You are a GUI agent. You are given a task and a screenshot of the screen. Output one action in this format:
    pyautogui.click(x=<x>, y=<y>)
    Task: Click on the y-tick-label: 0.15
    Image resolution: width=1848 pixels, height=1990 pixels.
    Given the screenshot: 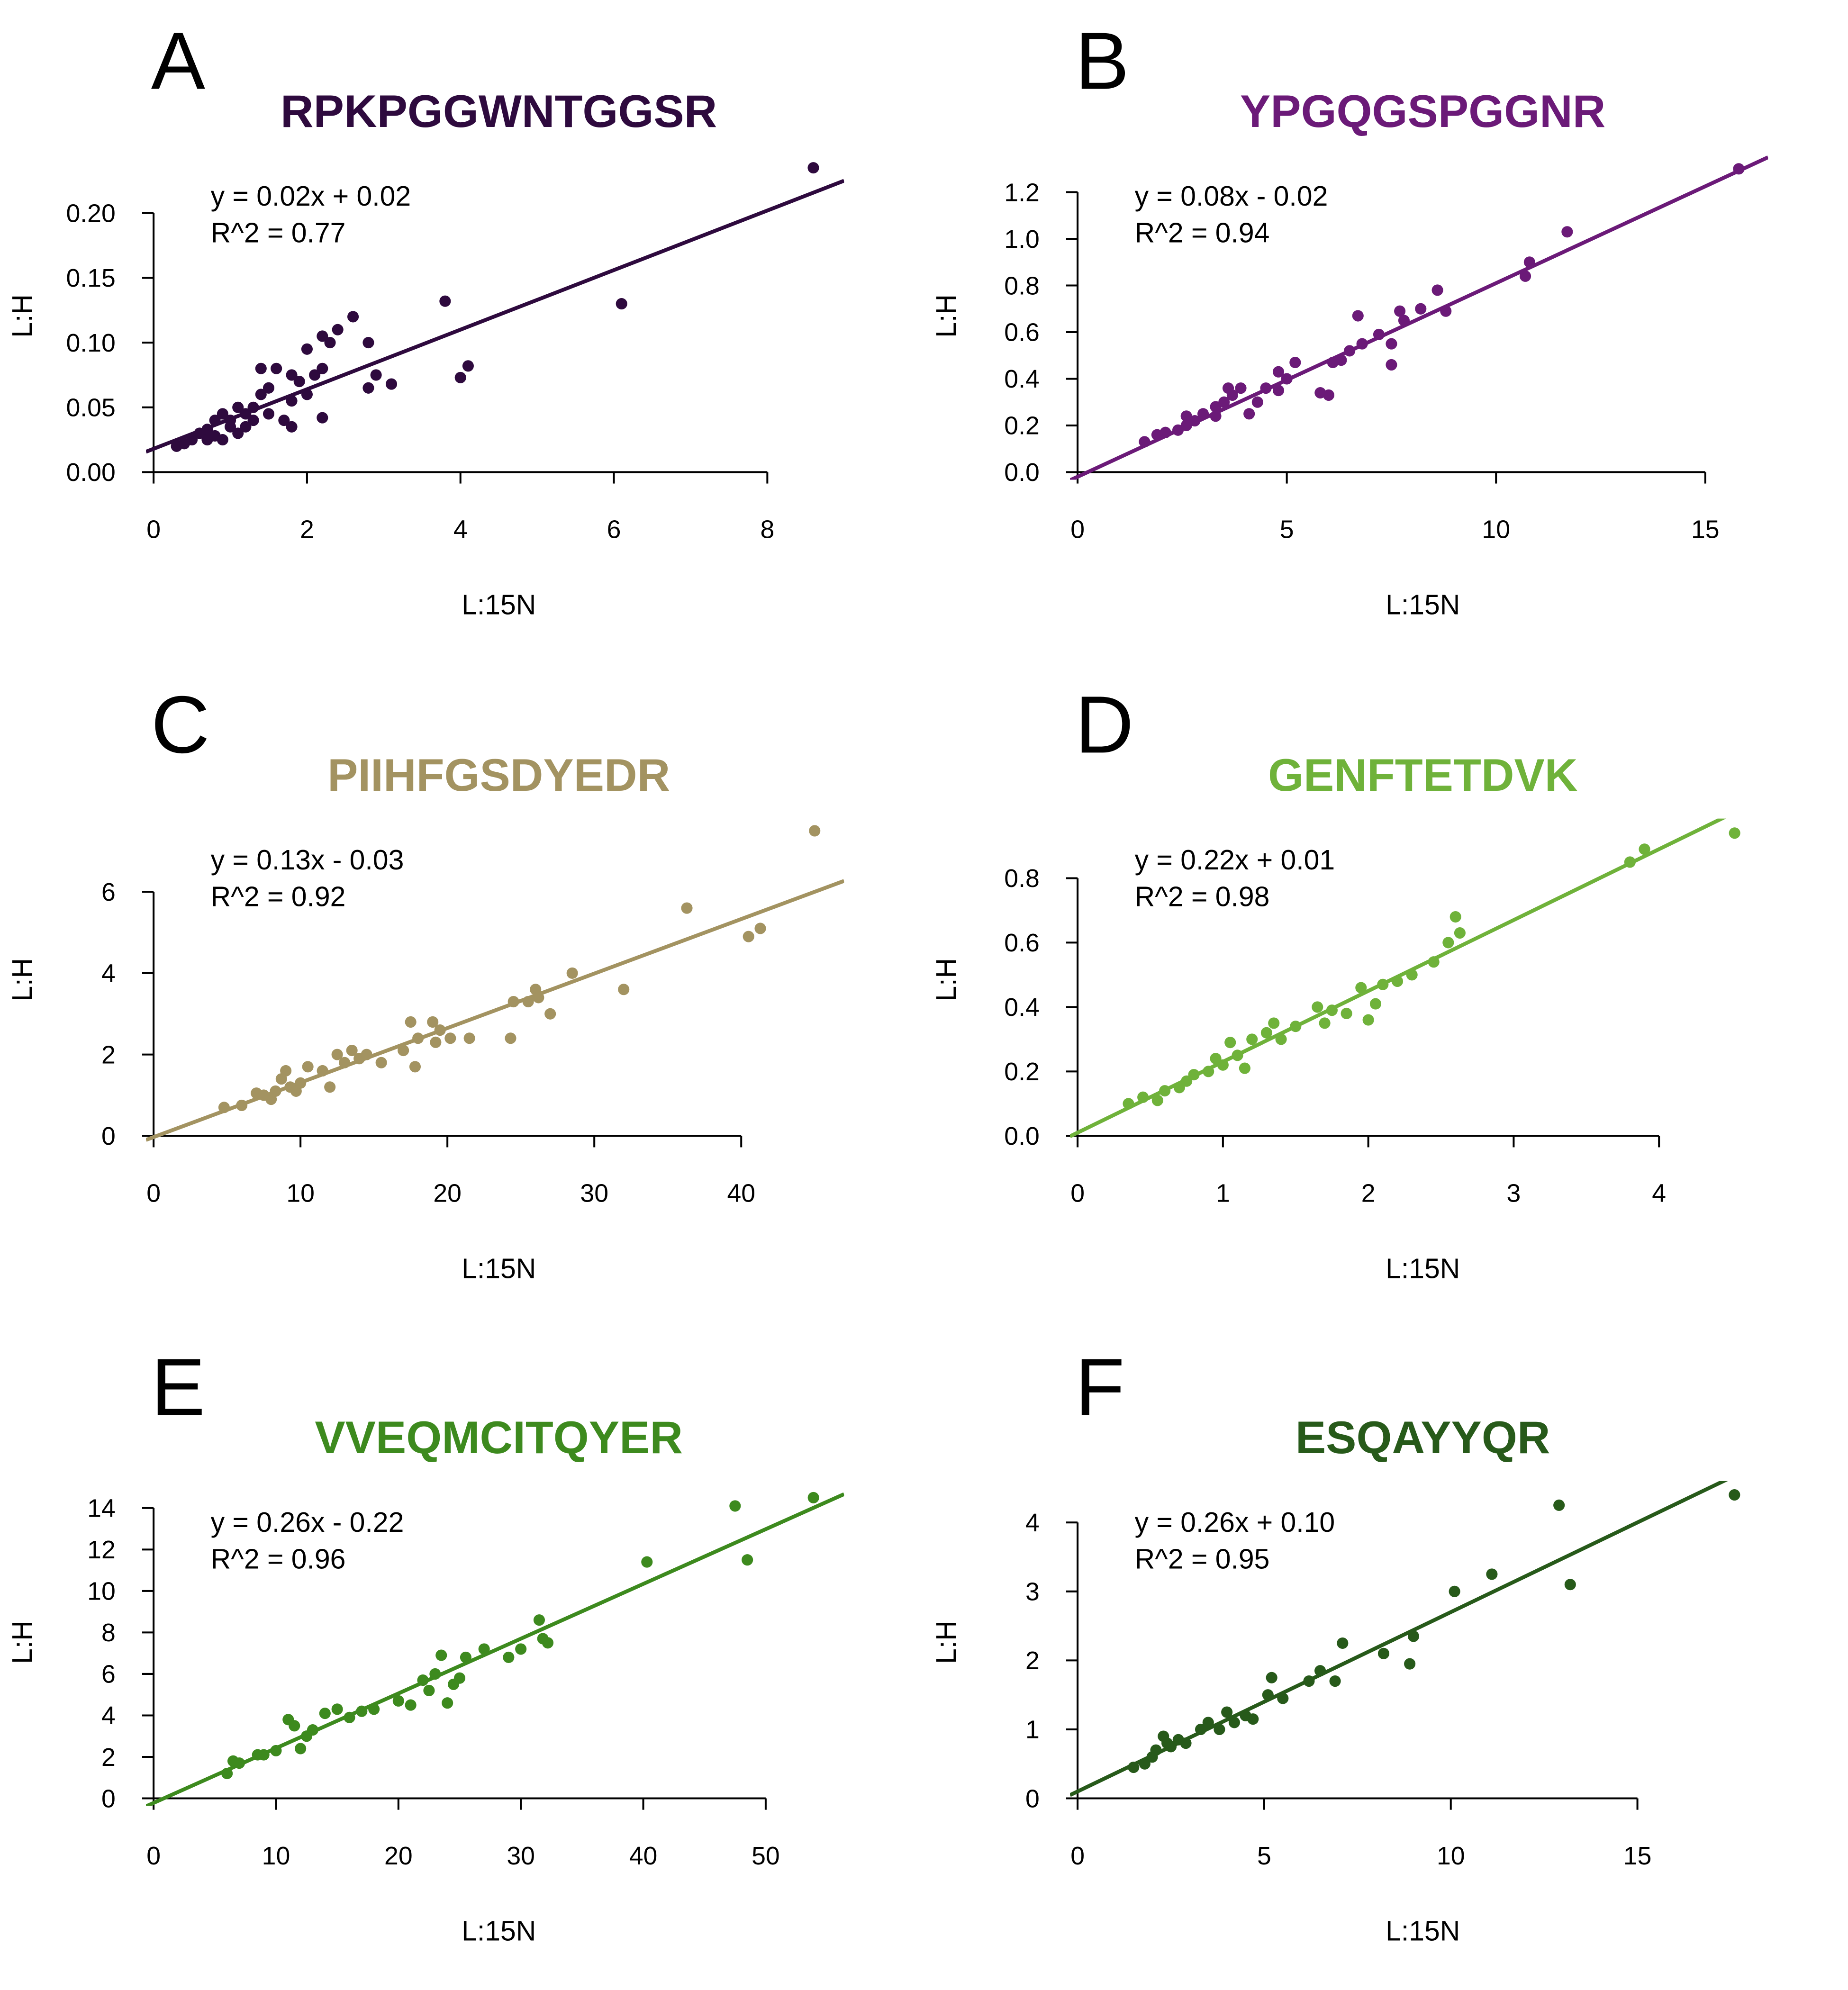 What is the action you would take?
    pyautogui.click(x=91, y=278)
    